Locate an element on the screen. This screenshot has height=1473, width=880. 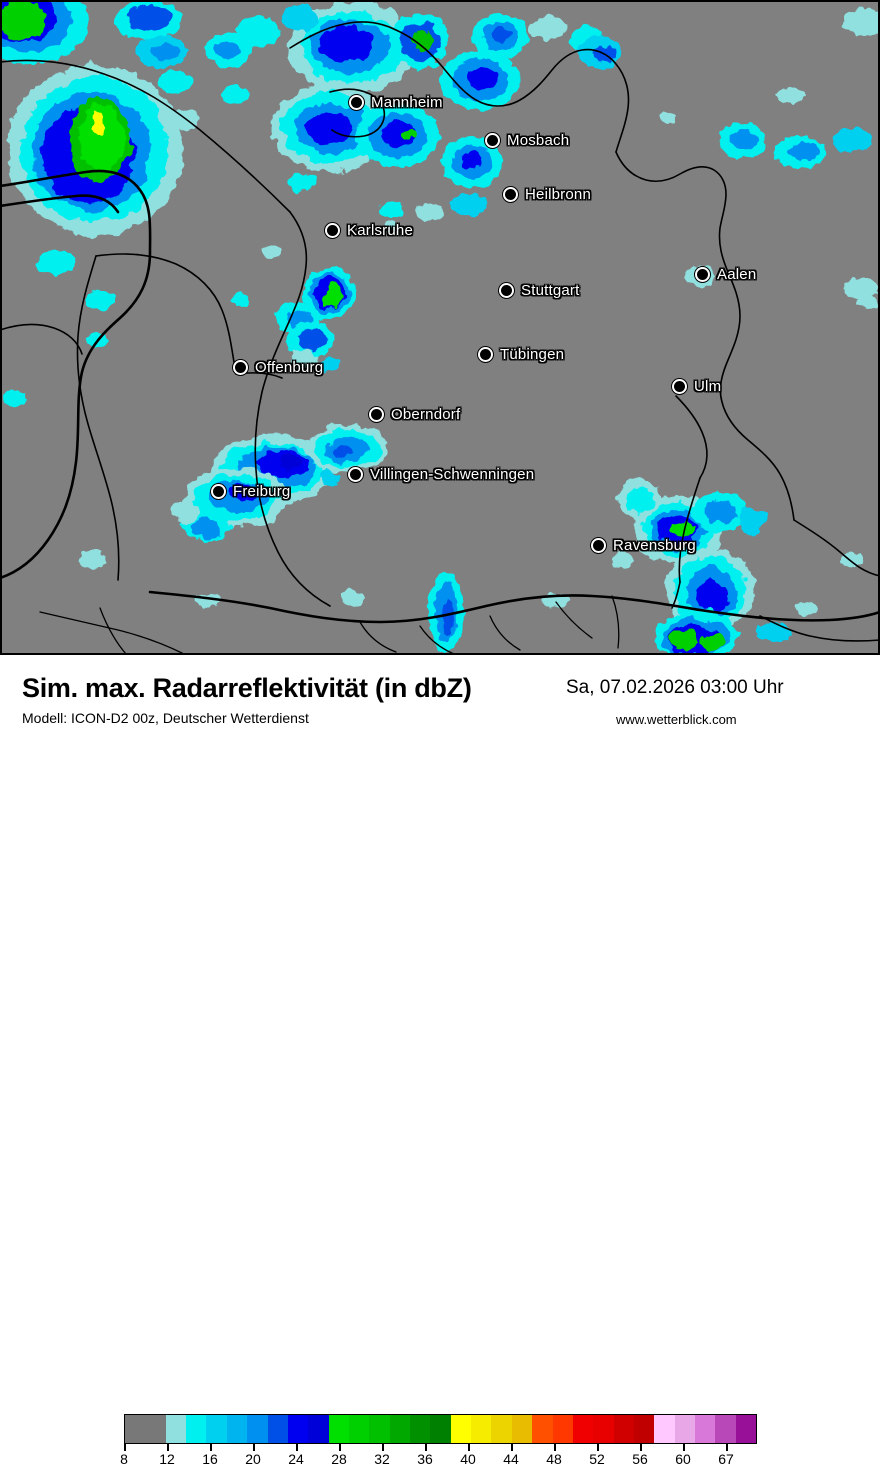
city-marker-stuttgart: Stuttgart is located at coordinates (540, 290).